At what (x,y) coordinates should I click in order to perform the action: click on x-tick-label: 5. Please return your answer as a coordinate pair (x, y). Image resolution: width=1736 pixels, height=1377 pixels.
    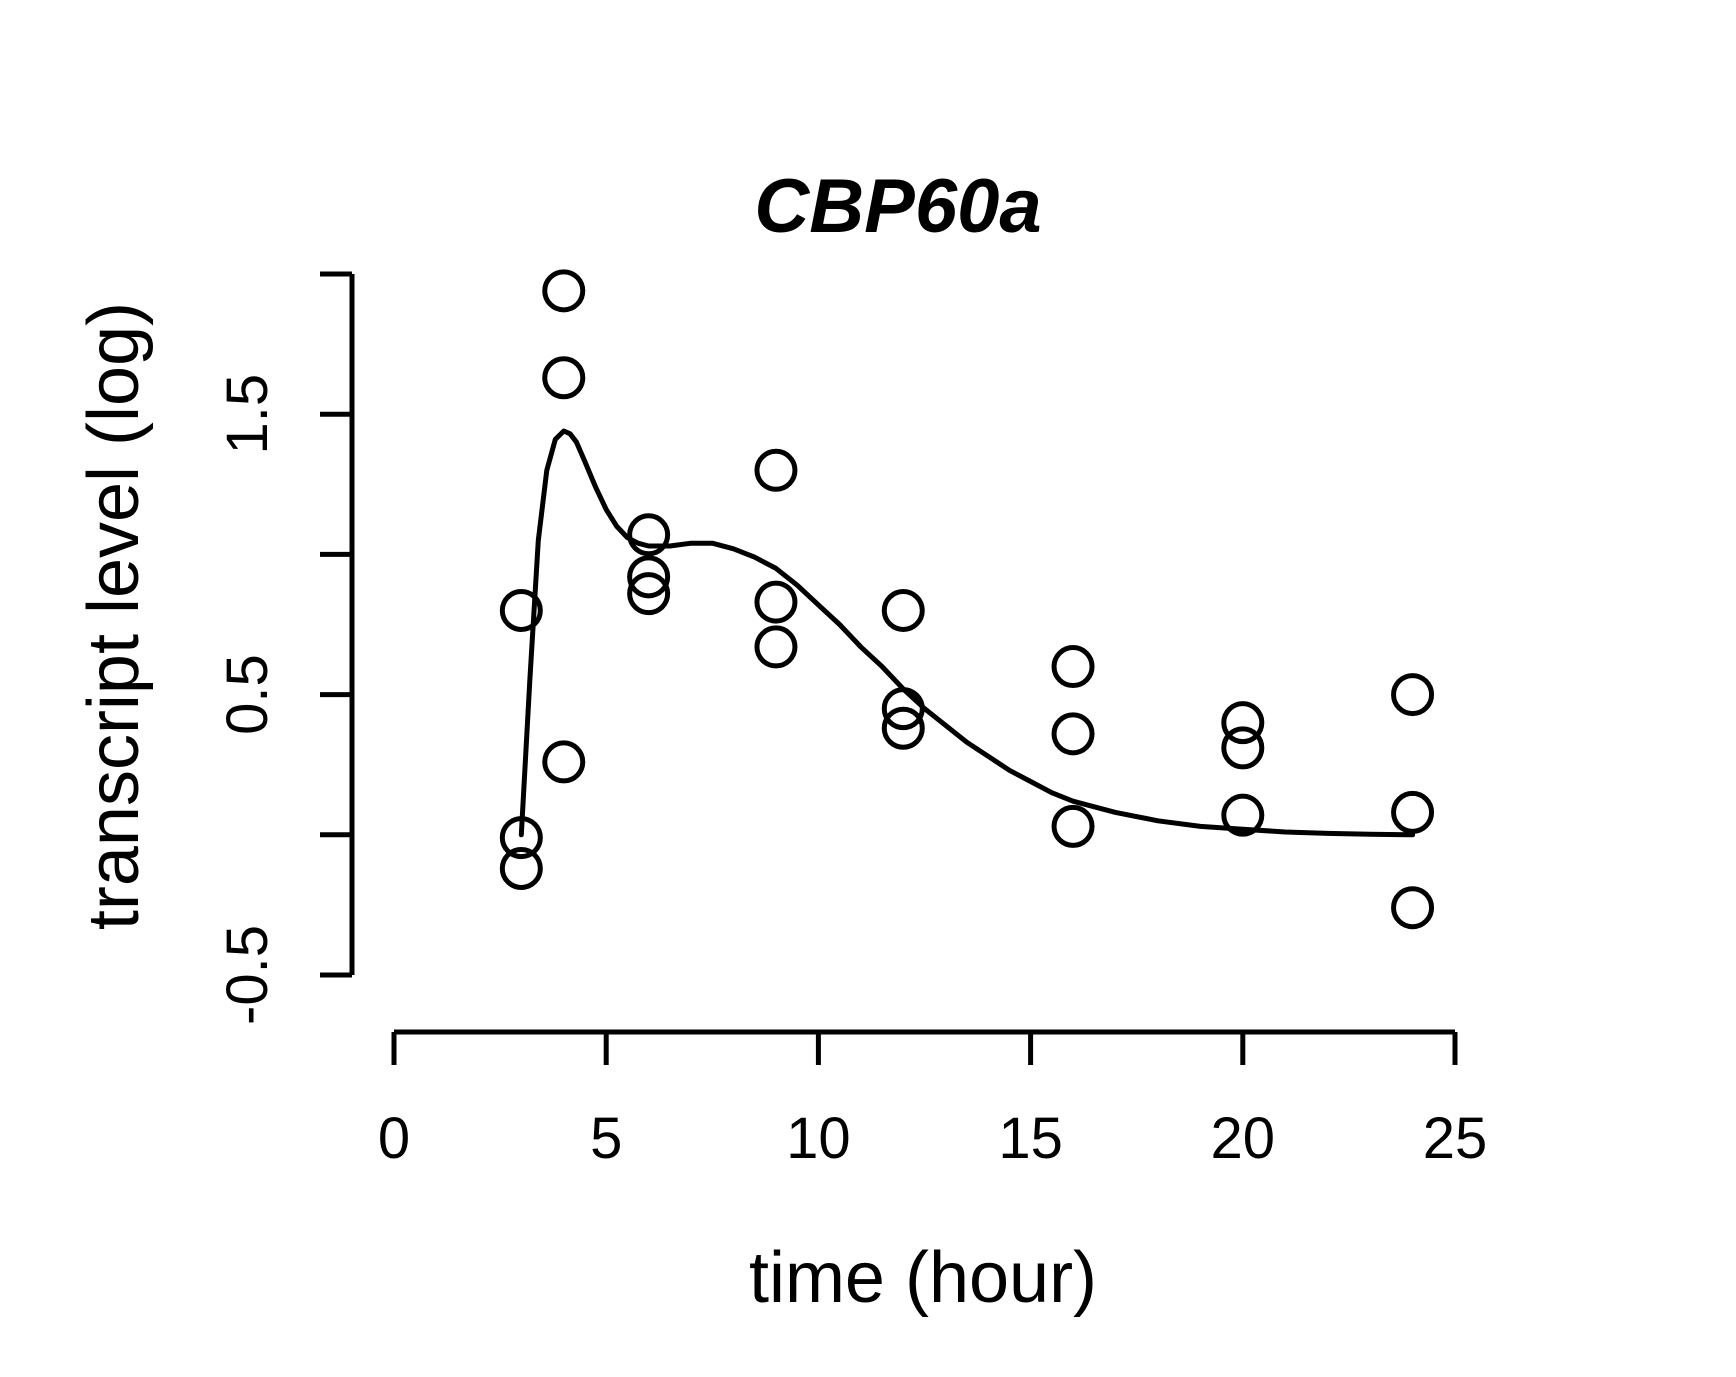
    Looking at the image, I should click on (606, 1138).